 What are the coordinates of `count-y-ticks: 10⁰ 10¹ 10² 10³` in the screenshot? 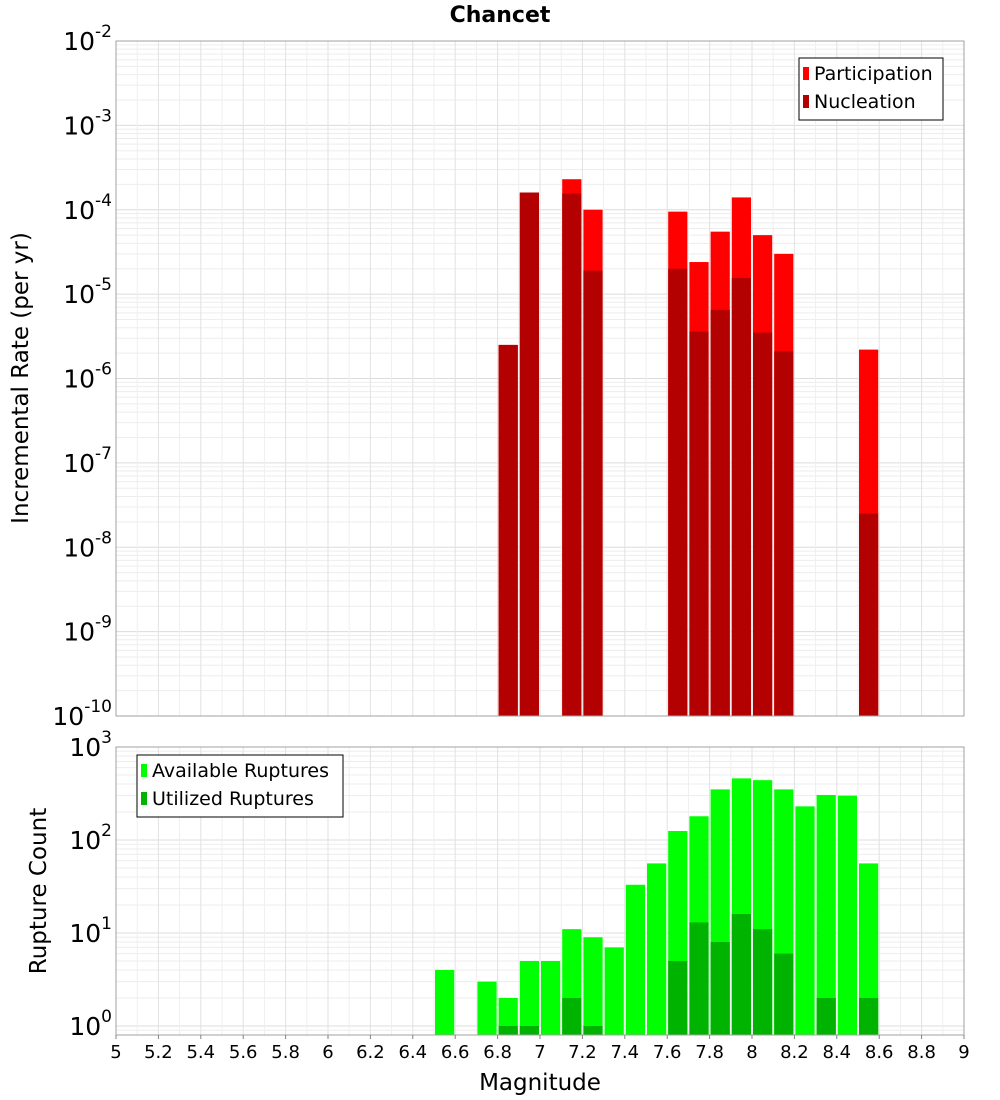 It's located at (90, 884).